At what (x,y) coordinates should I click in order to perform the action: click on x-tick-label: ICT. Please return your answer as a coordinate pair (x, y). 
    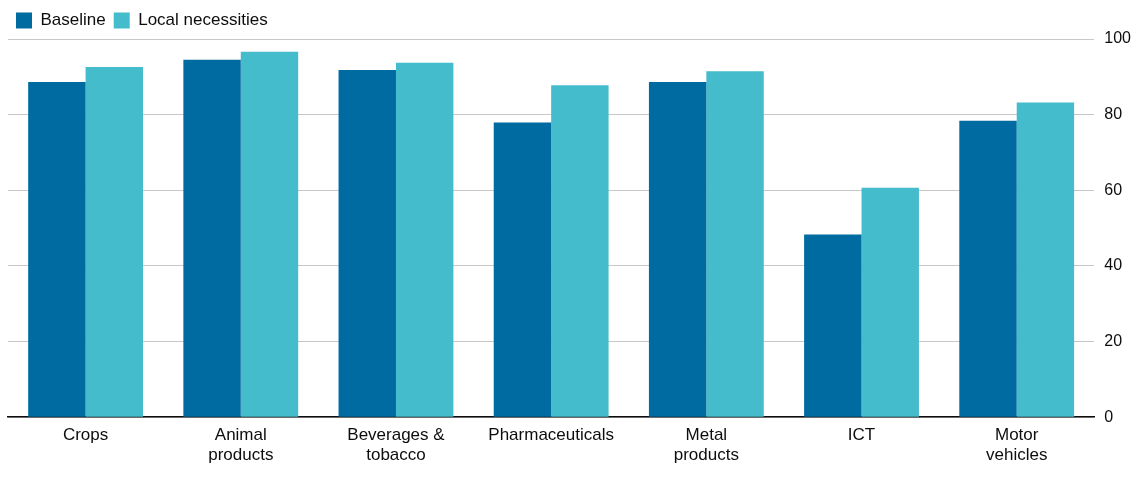
    Looking at the image, I should click on (861, 435).